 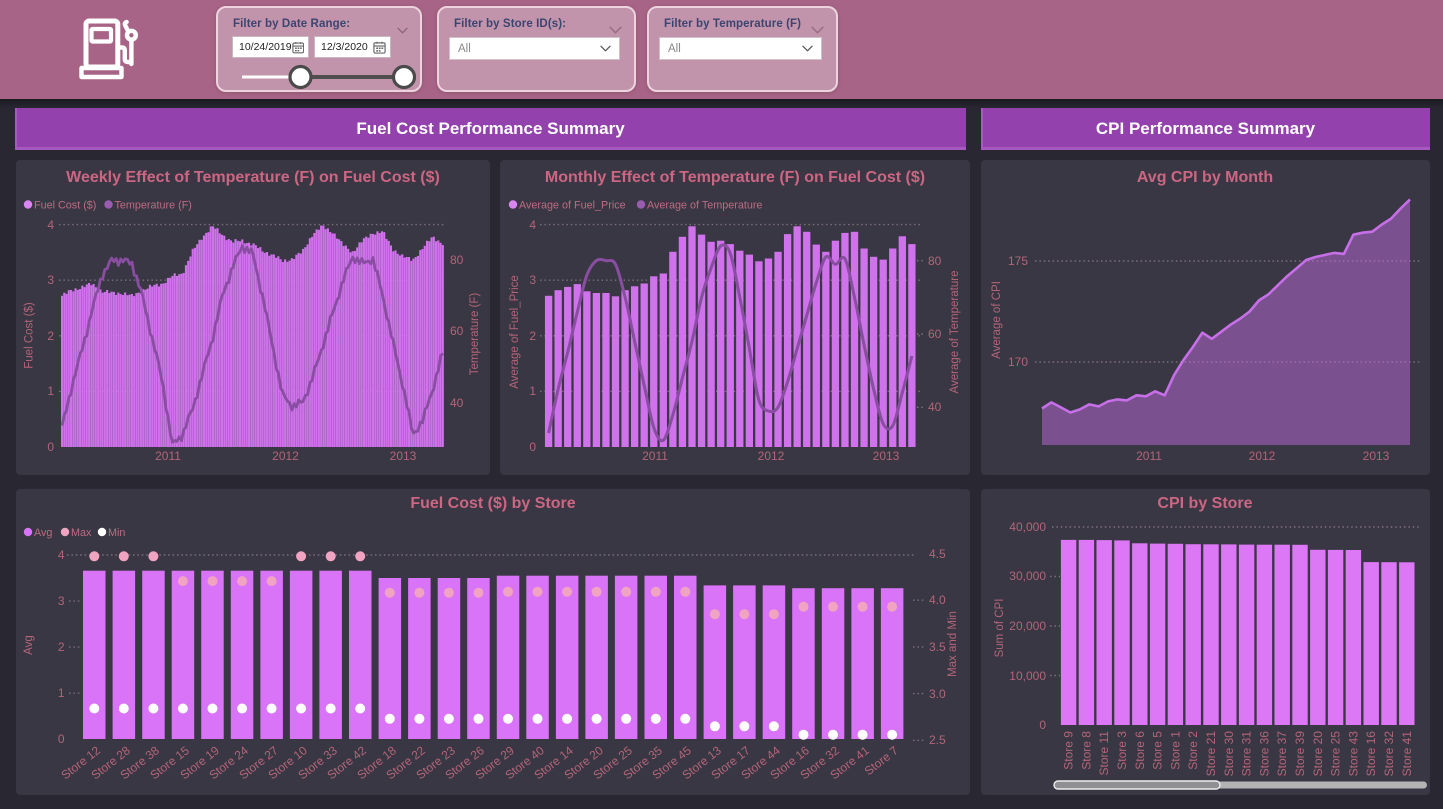 I want to click on svg-text: Store 11, so click(x=1104, y=753).